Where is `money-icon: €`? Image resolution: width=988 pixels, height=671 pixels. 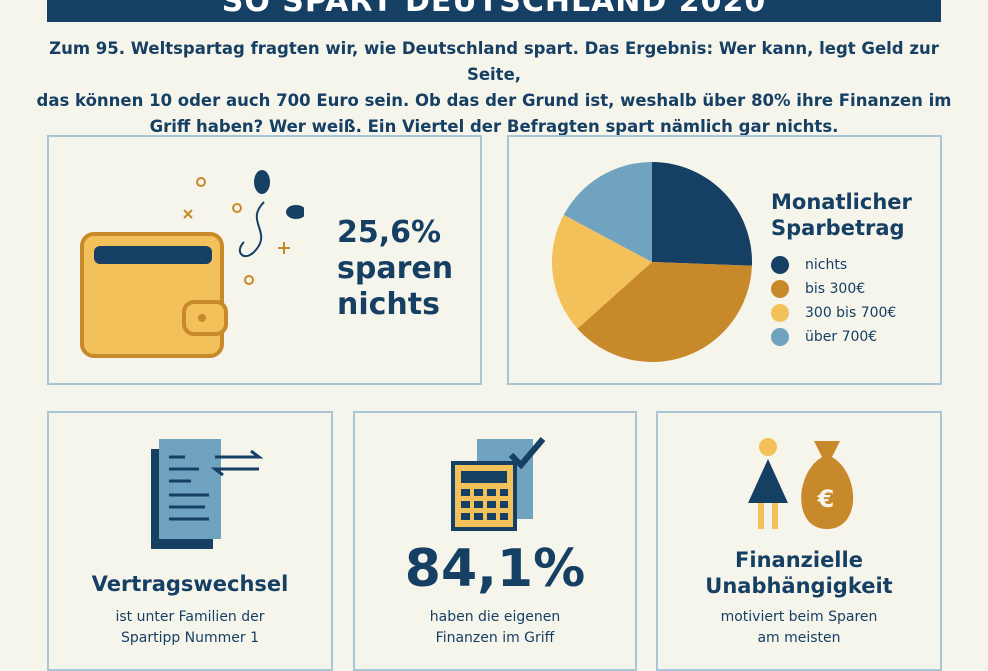
money-icon: € is located at coordinates (801, 483).